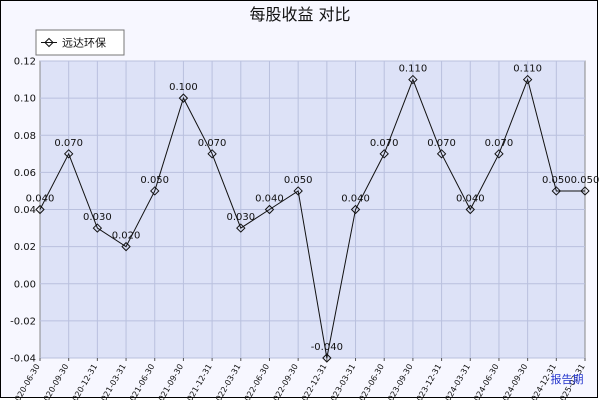 This screenshot has height=400, width=600. What do you see at coordinates (284, 381) in the screenshot?
I see `x-tick-label: 2022-09-30` at bounding box center [284, 381].